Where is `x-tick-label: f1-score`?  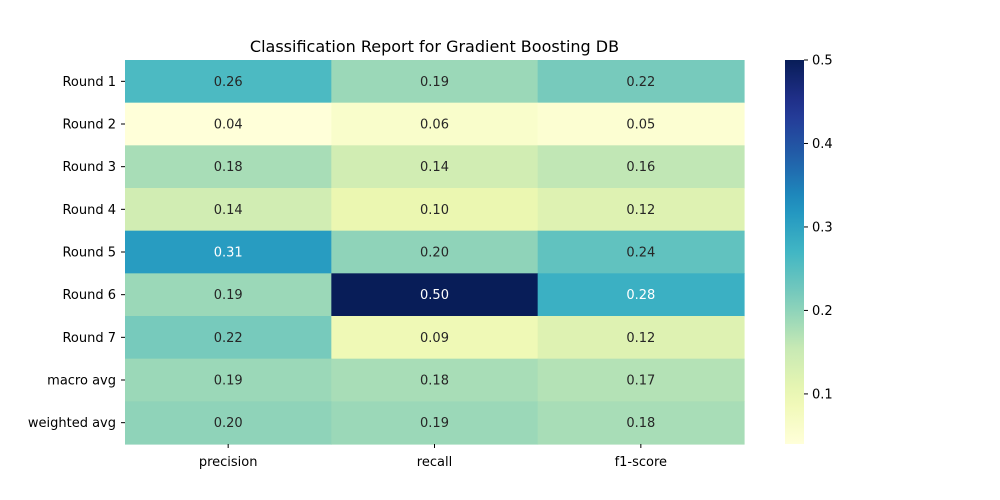 x-tick-label: f1-score is located at coordinates (641, 462).